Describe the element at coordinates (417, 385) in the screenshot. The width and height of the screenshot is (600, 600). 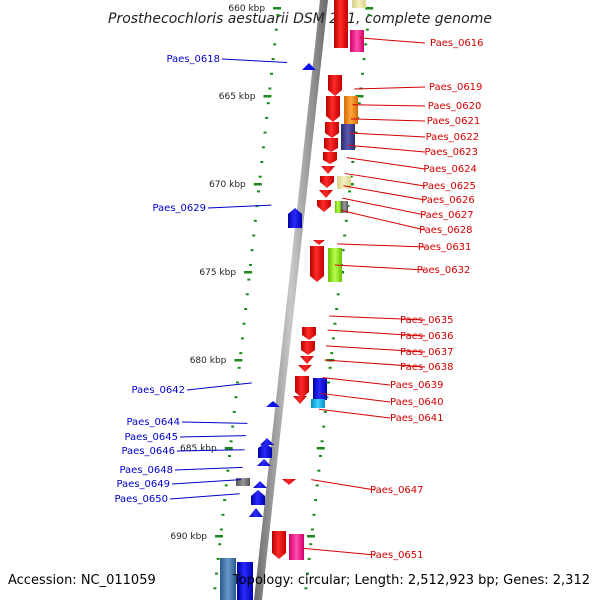
I see `gene-label-forward: Paes_0639` at that location.